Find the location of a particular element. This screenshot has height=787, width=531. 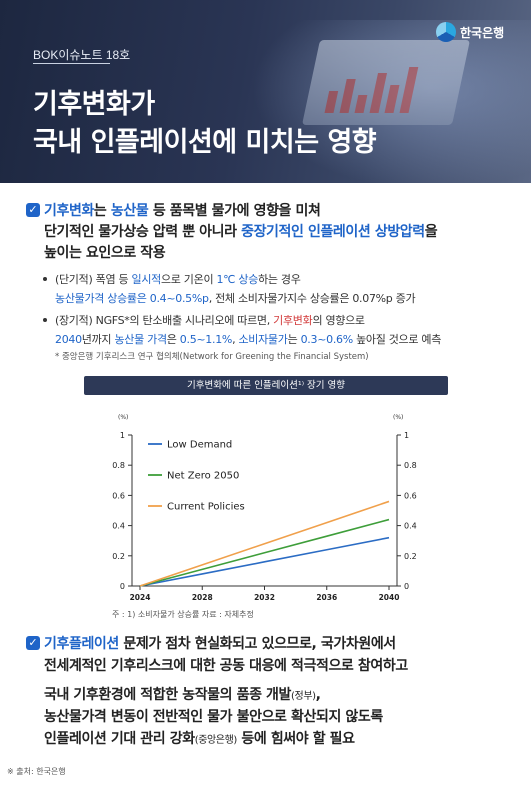

x-tick-label: 2024 is located at coordinates (140, 597).